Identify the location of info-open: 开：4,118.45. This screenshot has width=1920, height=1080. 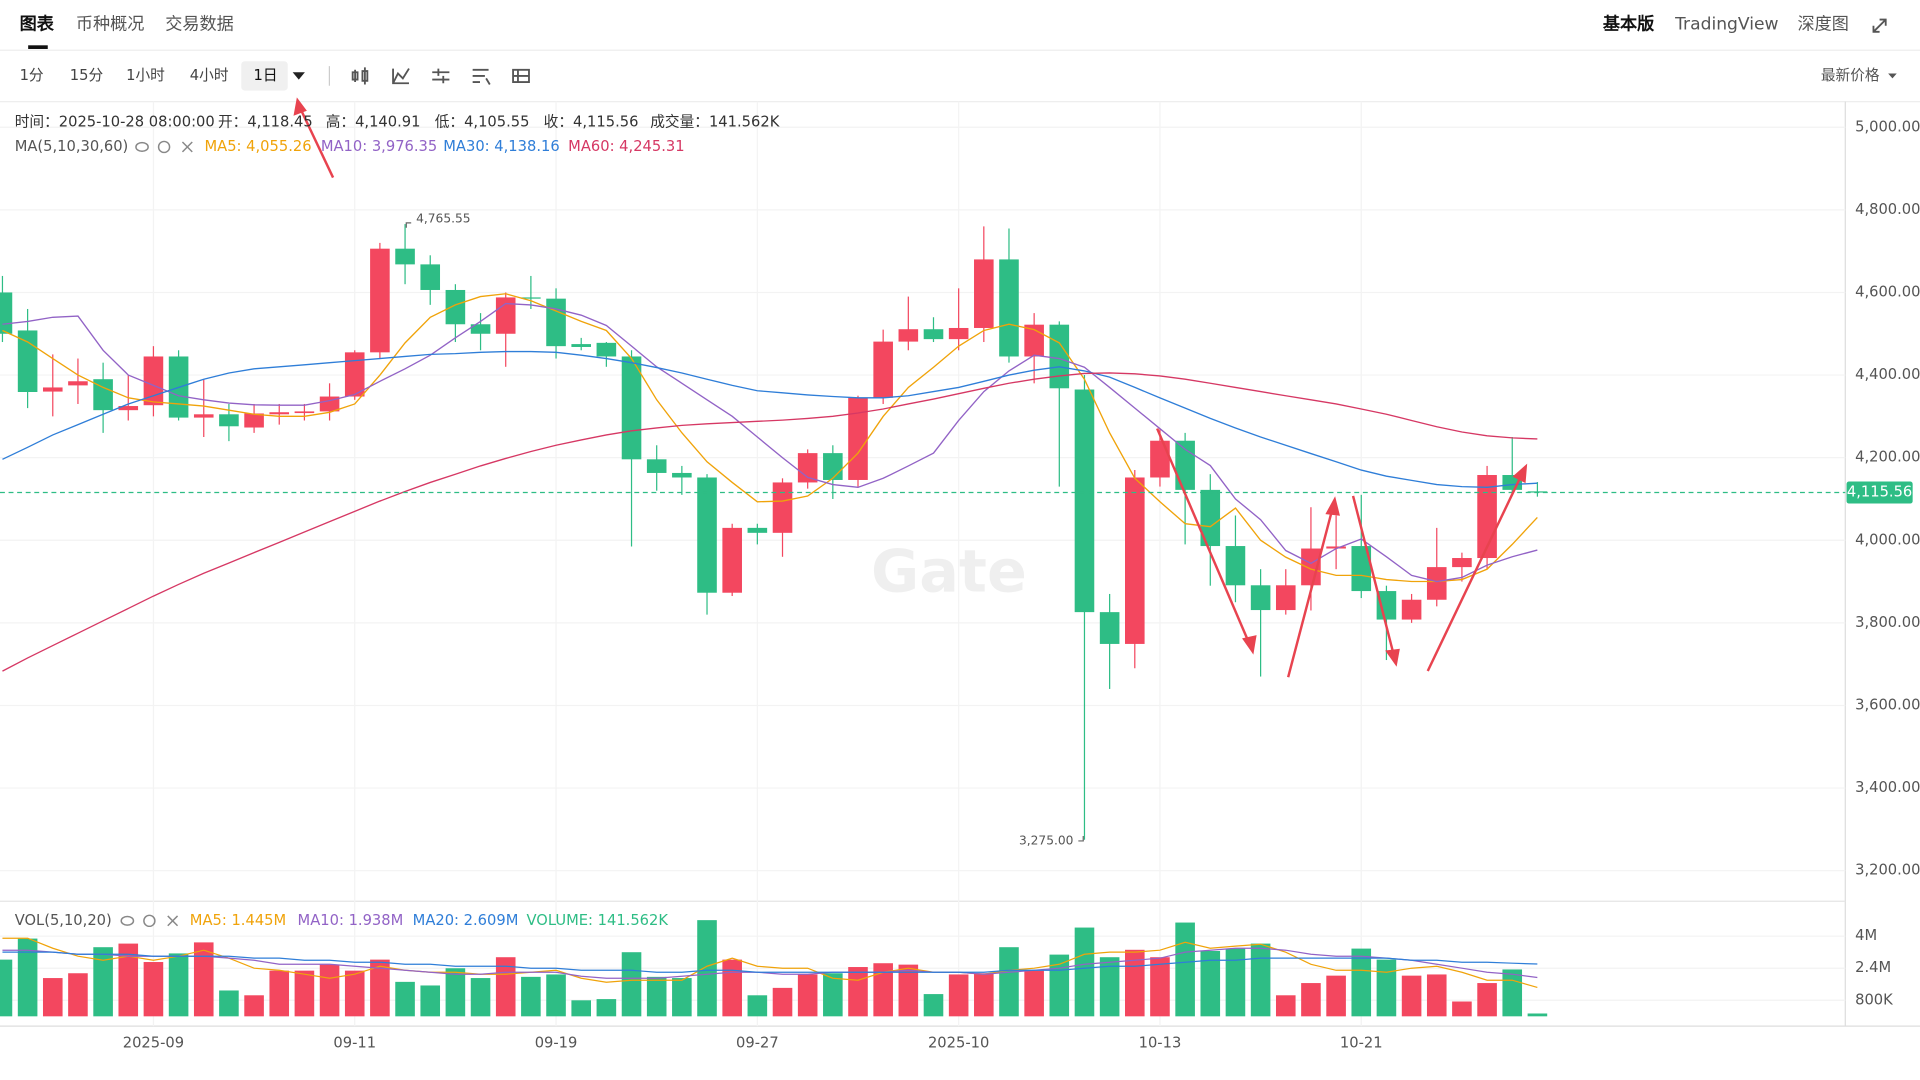
(265, 121).